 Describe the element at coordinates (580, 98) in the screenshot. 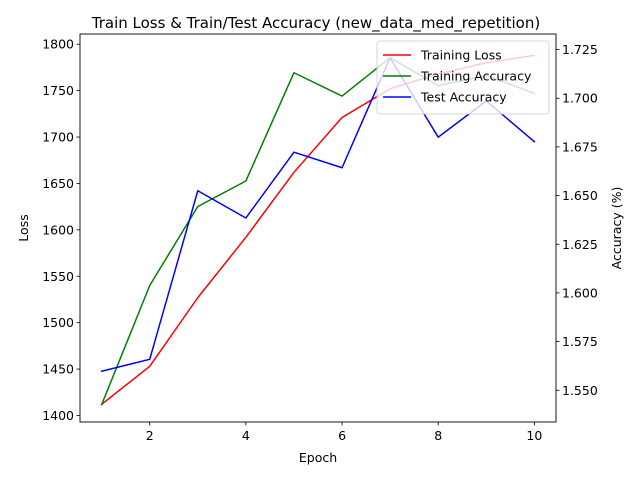

I see `y-right-tick-label: 1.700` at that location.